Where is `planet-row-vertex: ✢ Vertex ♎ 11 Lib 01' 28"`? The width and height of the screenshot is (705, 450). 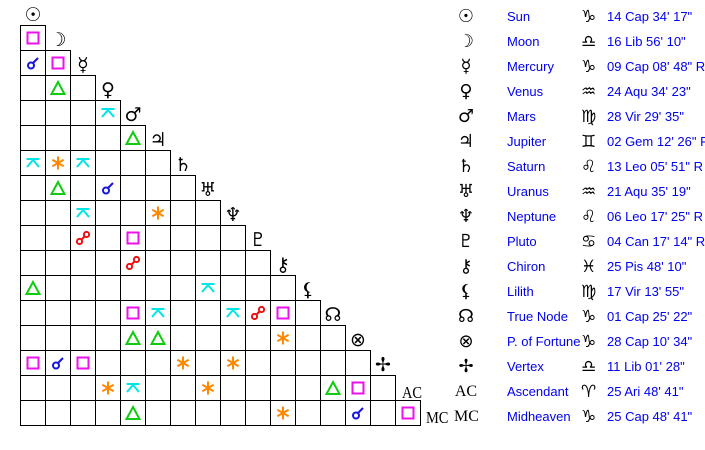
planet-row-vertex: ✢ Vertex ♎ 11 Lib 01' 28" is located at coordinates (577, 369).